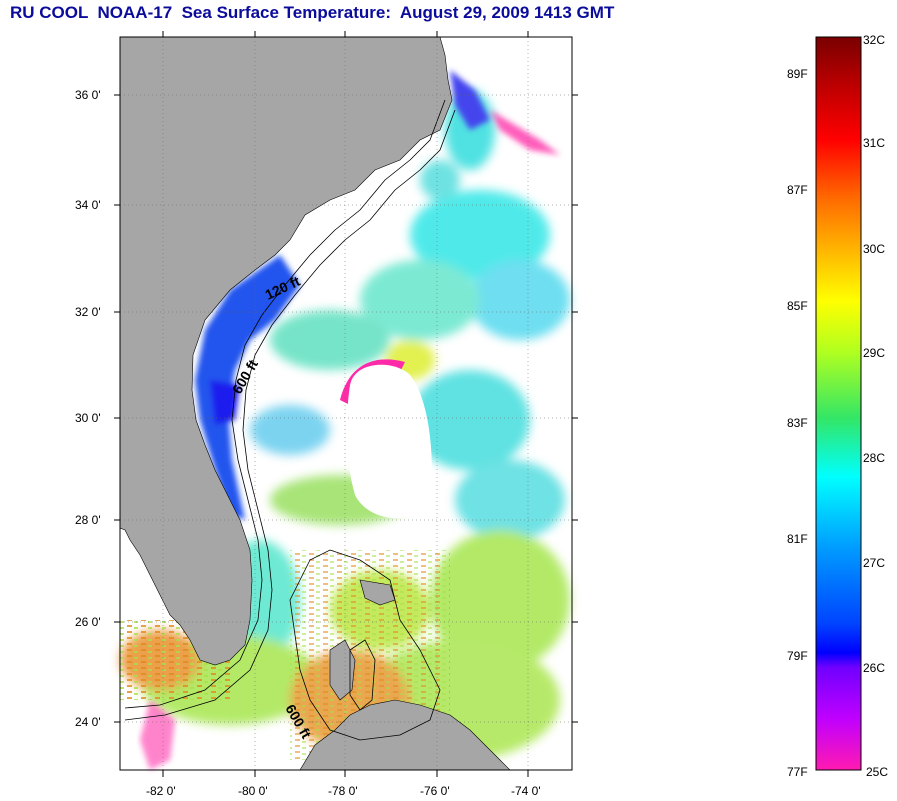 Image resolution: width=897 pixels, height=801 pixels. I want to click on celsius-label: 30C, so click(874, 249).